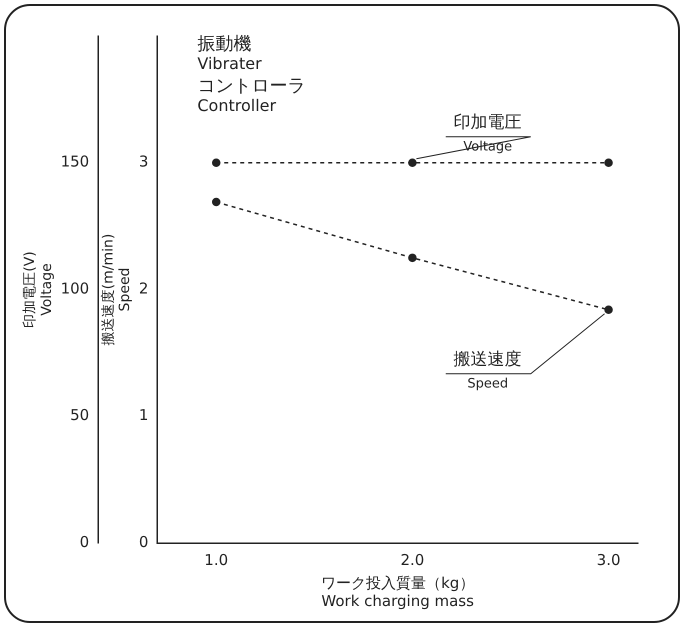 This screenshot has height=625, width=684. What do you see at coordinates (80, 415) in the screenshot?
I see `y-tick-label: 50` at bounding box center [80, 415].